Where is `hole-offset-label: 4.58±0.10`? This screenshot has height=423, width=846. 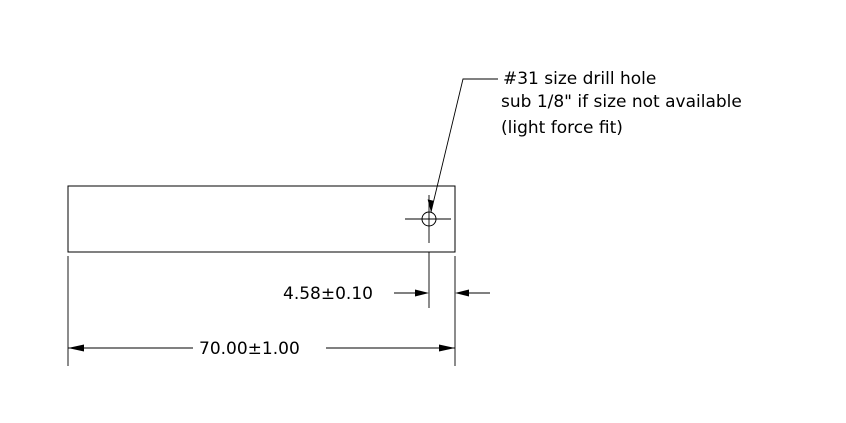 hole-offset-label: 4.58±0.10 is located at coordinates (328, 294).